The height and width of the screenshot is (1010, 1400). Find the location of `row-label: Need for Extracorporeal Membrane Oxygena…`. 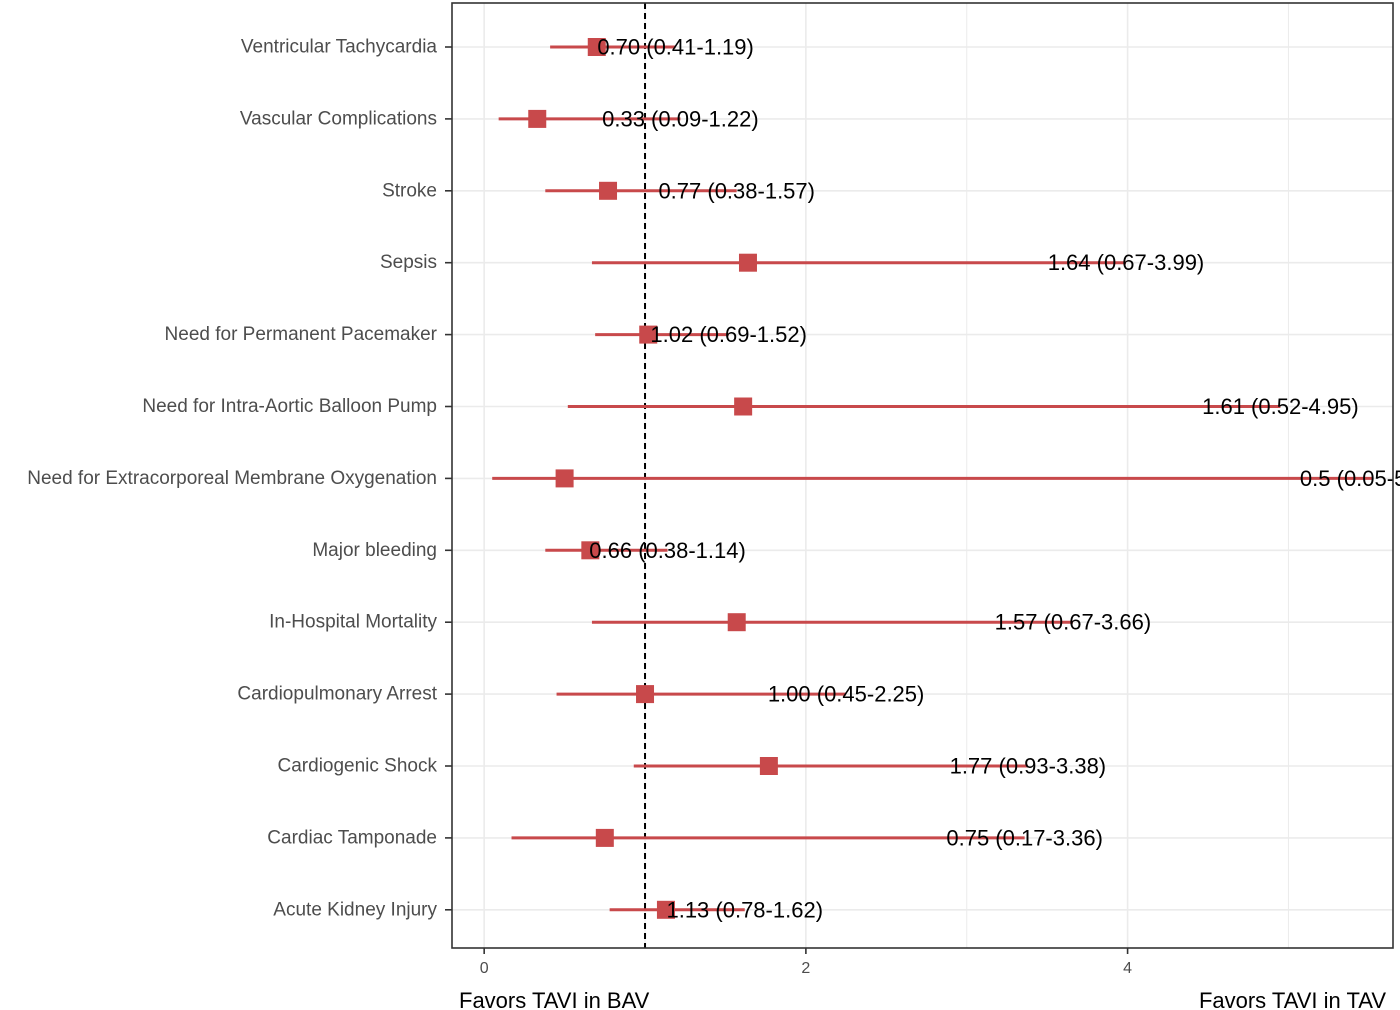

row-label: Need for Extracorporeal Membrane Oxygena… is located at coordinates (232, 478).